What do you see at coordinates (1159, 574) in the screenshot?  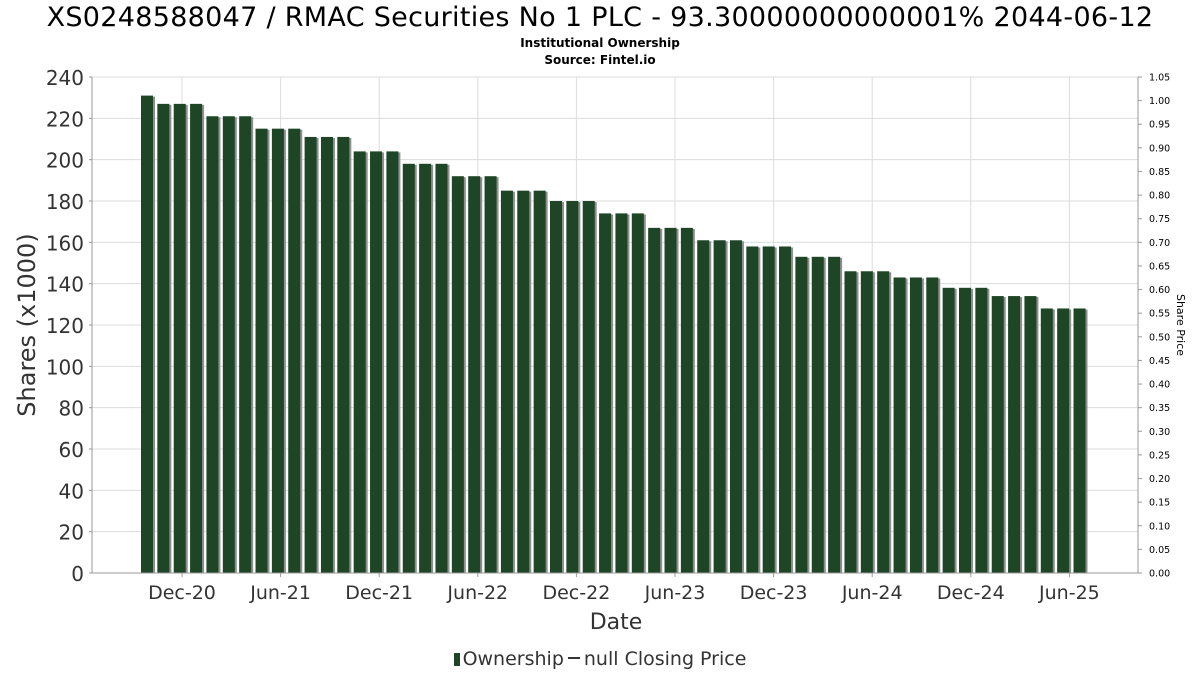 I see `y2-tick-label: 0.00` at bounding box center [1159, 574].